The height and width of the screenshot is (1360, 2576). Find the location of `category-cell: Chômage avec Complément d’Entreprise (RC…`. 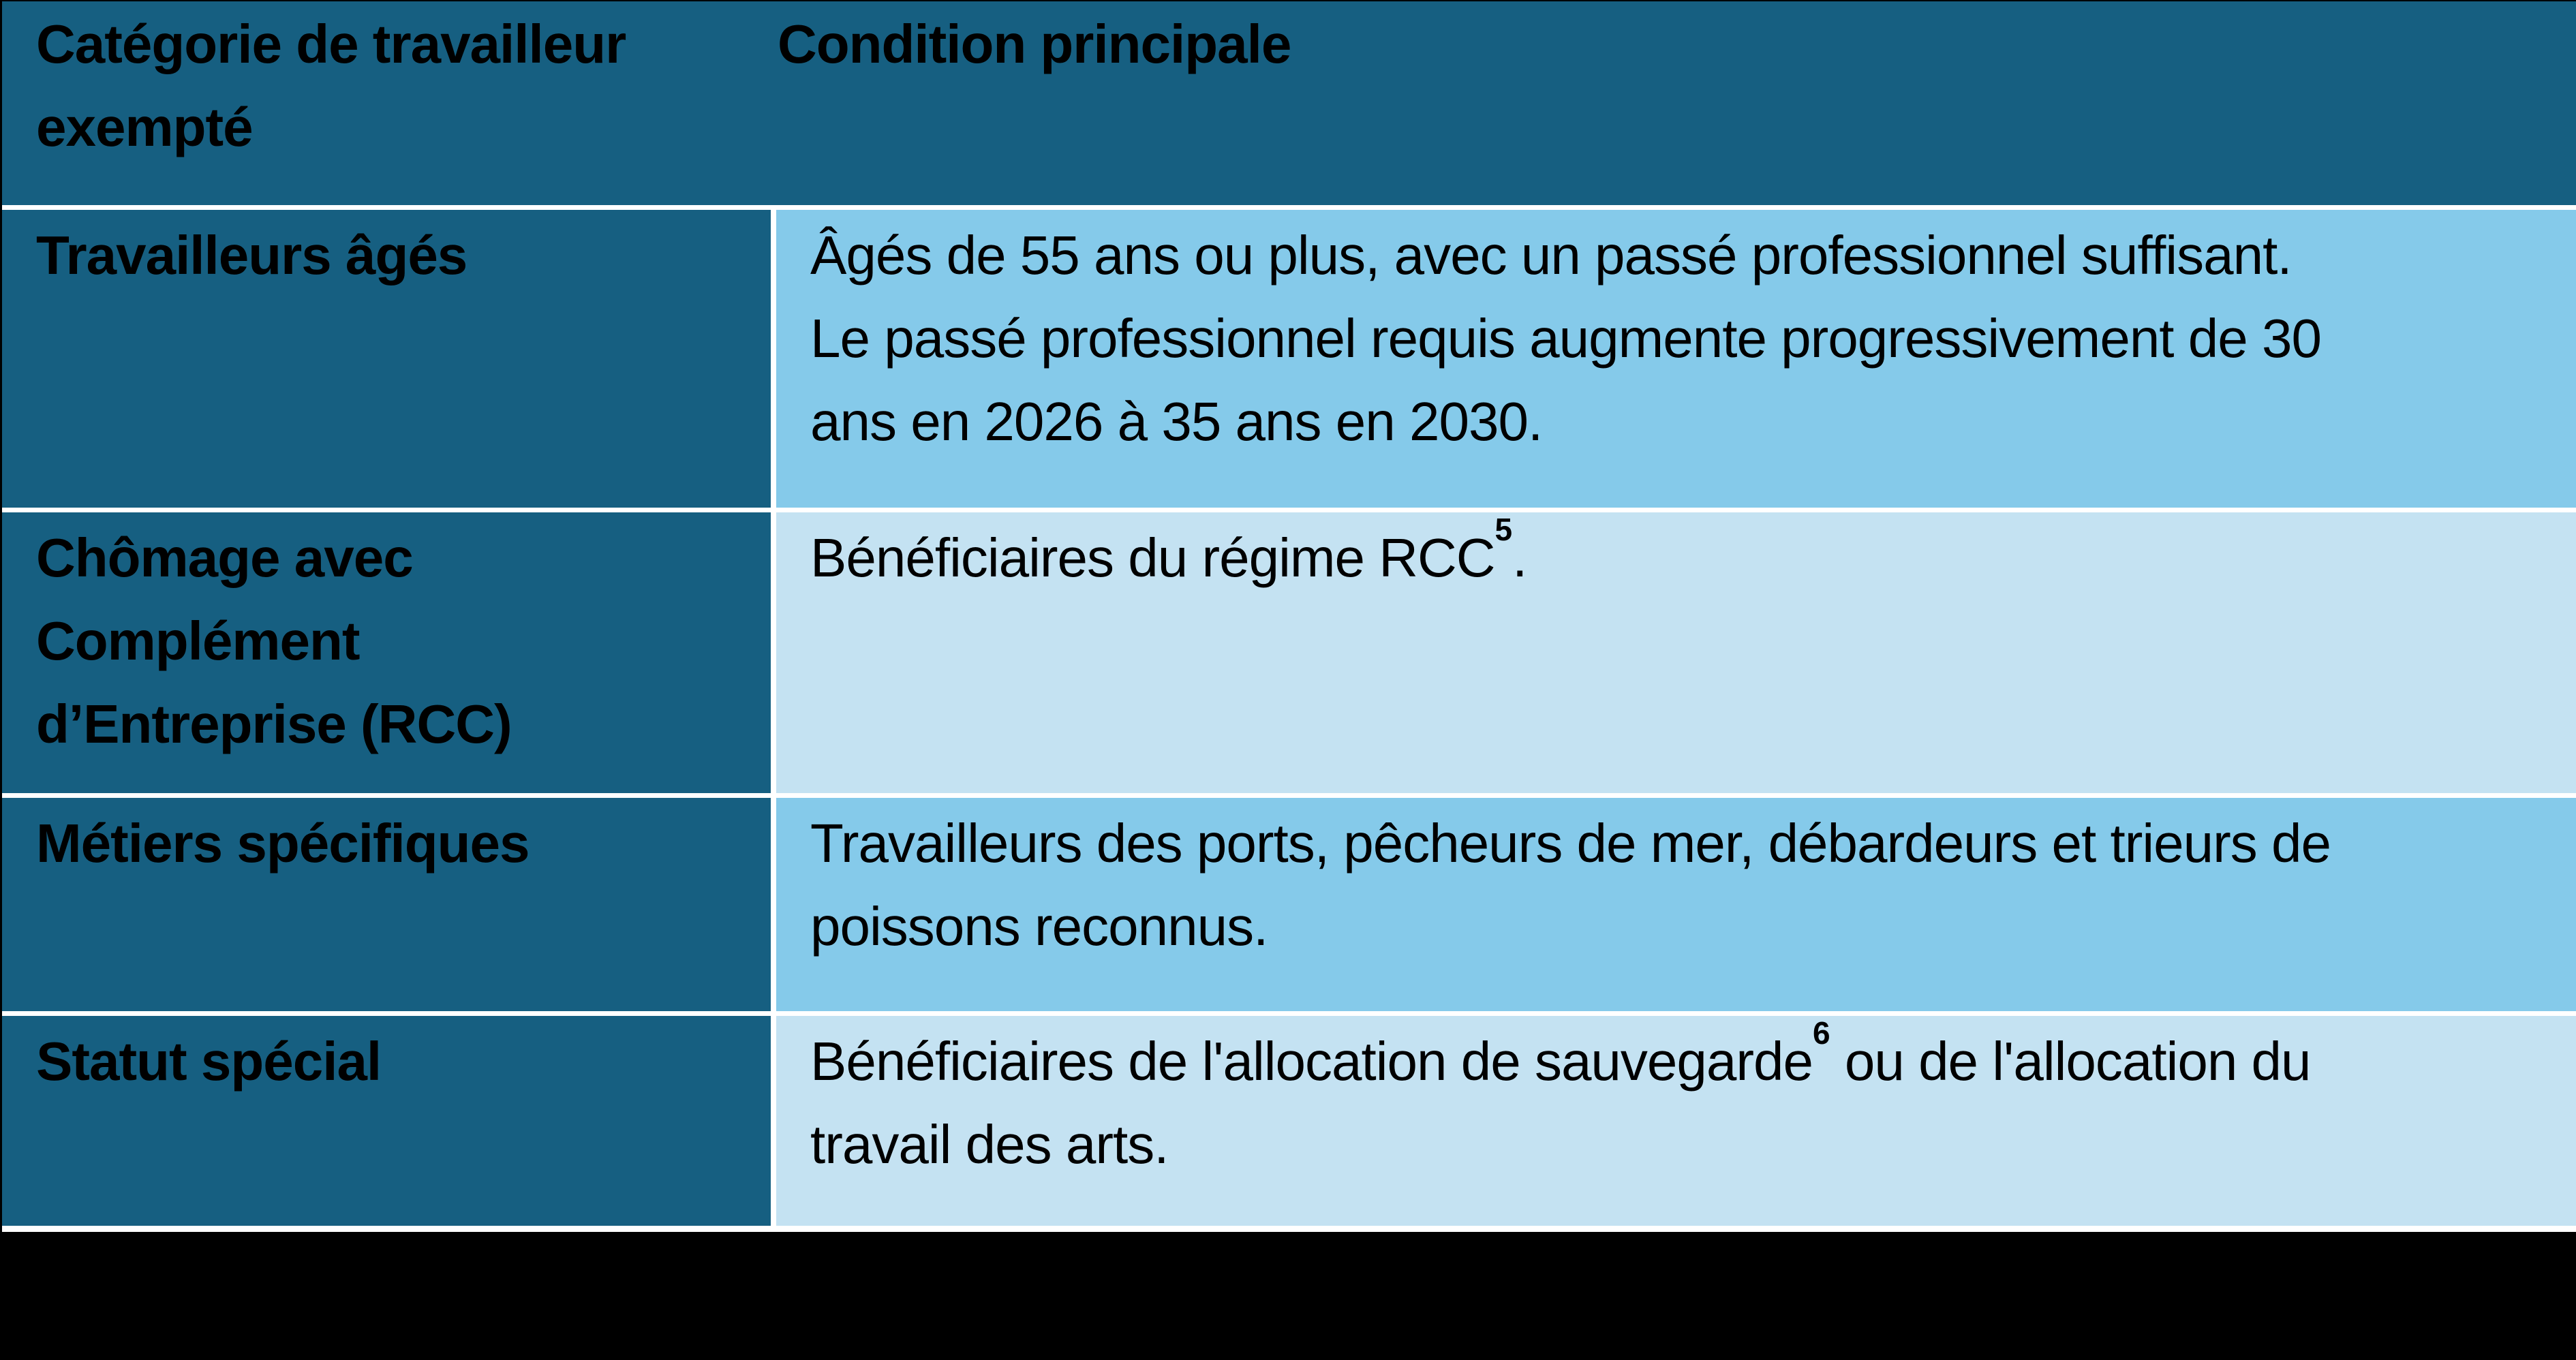

category-cell: Chômage avec Complément d’Entreprise (RC… is located at coordinates (387, 652).